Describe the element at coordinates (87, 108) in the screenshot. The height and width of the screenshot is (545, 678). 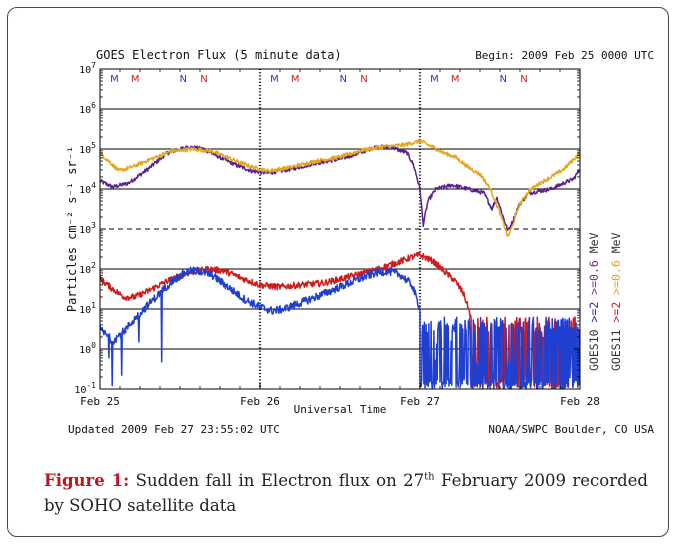
I see `y-tick-label: 10⁶` at that location.